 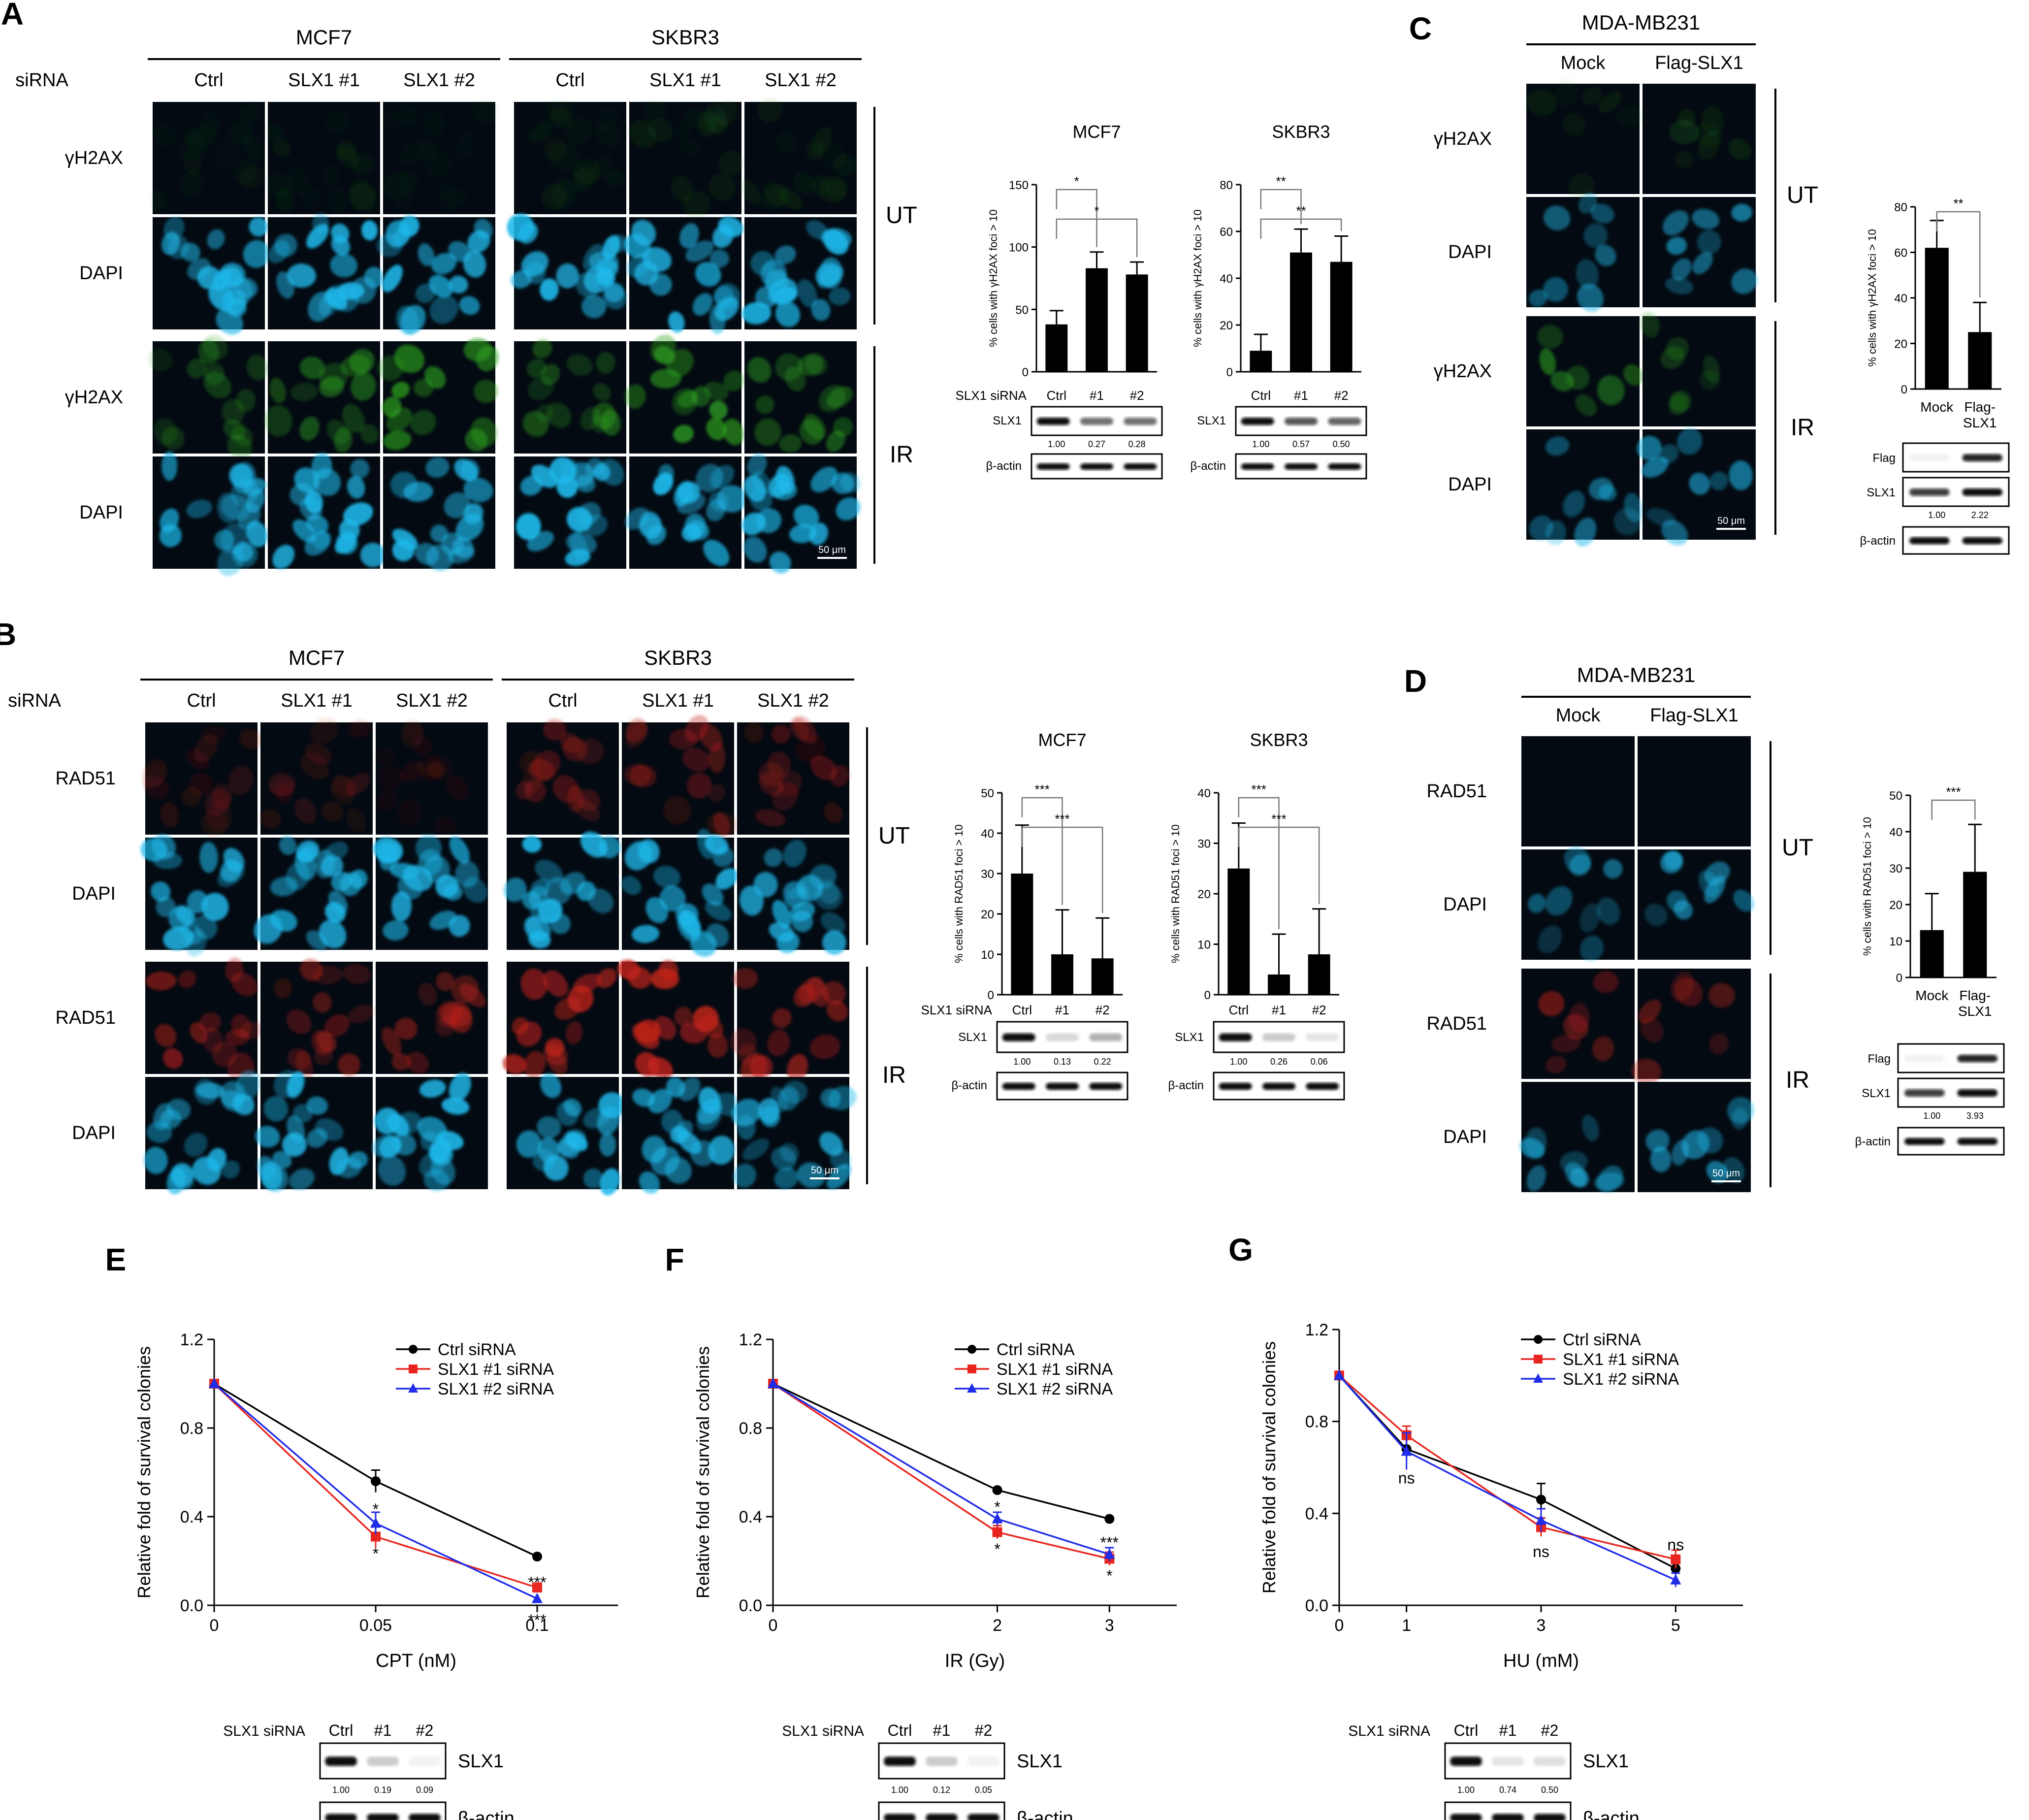 What do you see at coordinates (1937, 407) in the screenshot?
I see `lane-label: Mock` at bounding box center [1937, 407].